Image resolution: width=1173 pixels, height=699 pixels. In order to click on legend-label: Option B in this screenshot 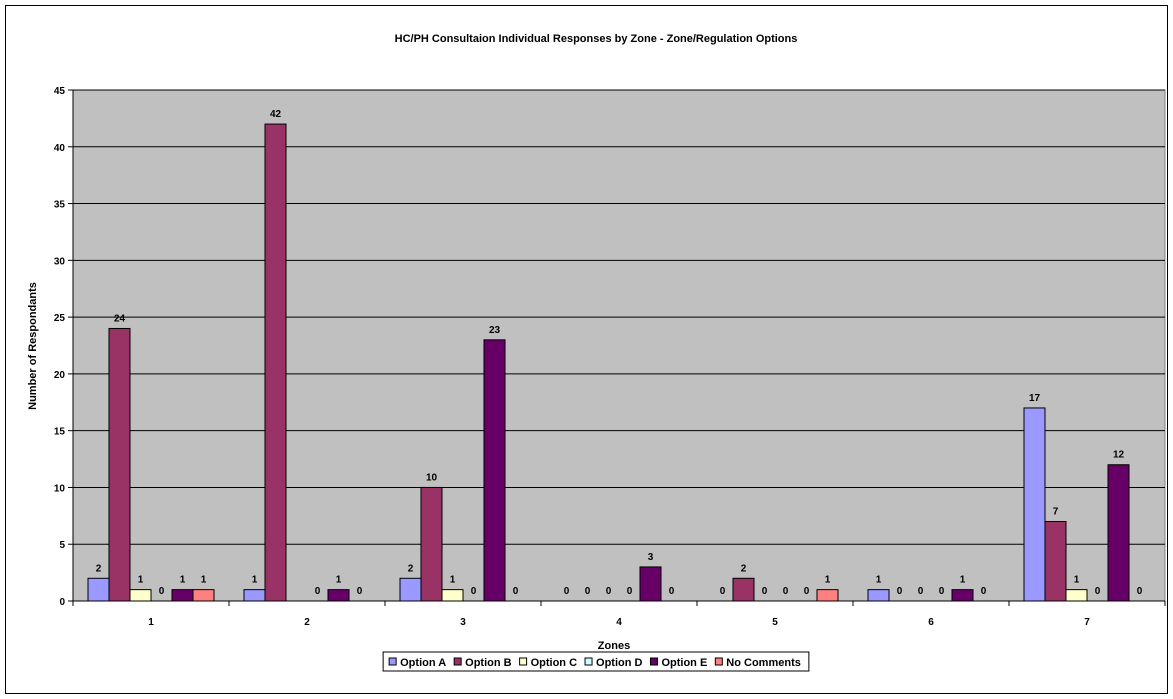, I will do `click(488, 663)`.